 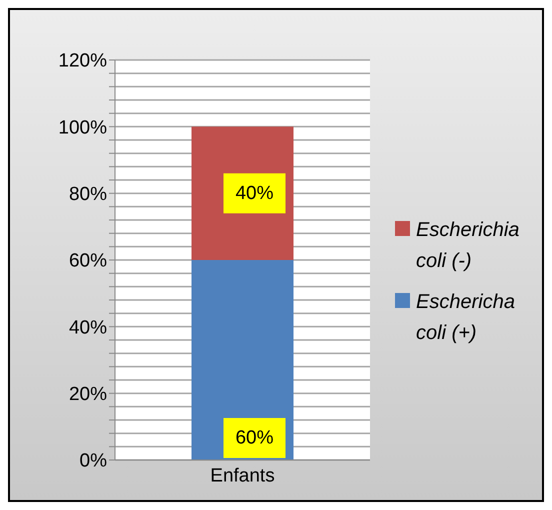 I want to click on y-tick-label: 40%, so click(x=88, y=327).